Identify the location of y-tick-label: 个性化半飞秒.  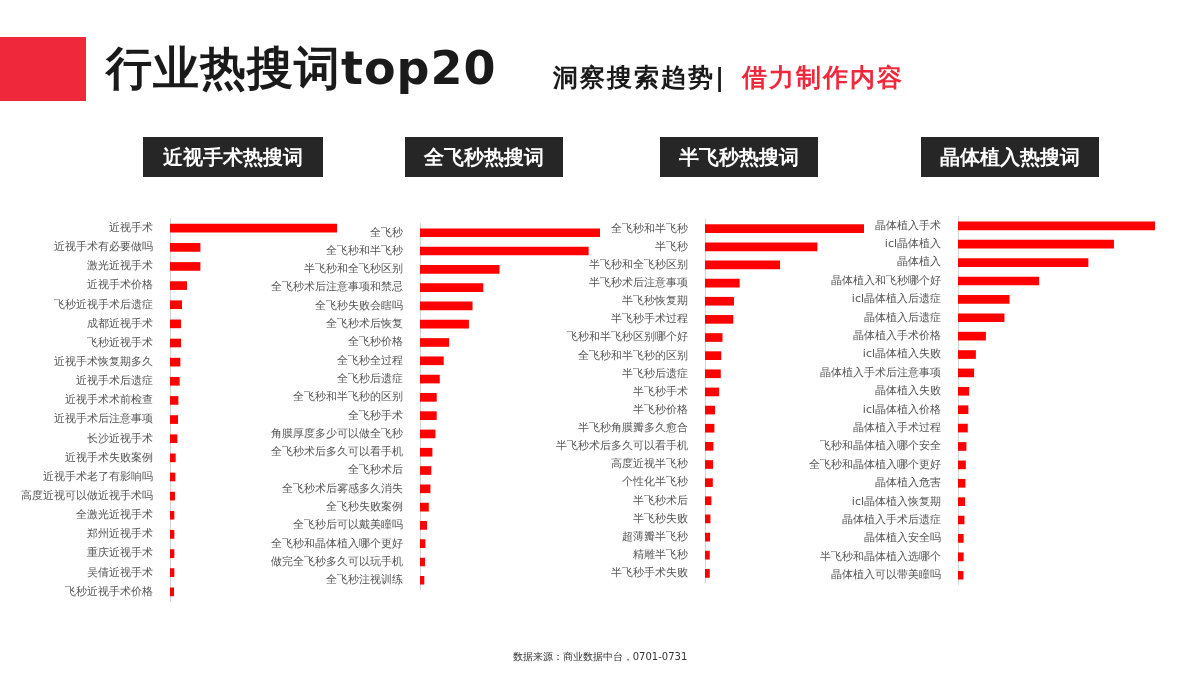
(655, 482).